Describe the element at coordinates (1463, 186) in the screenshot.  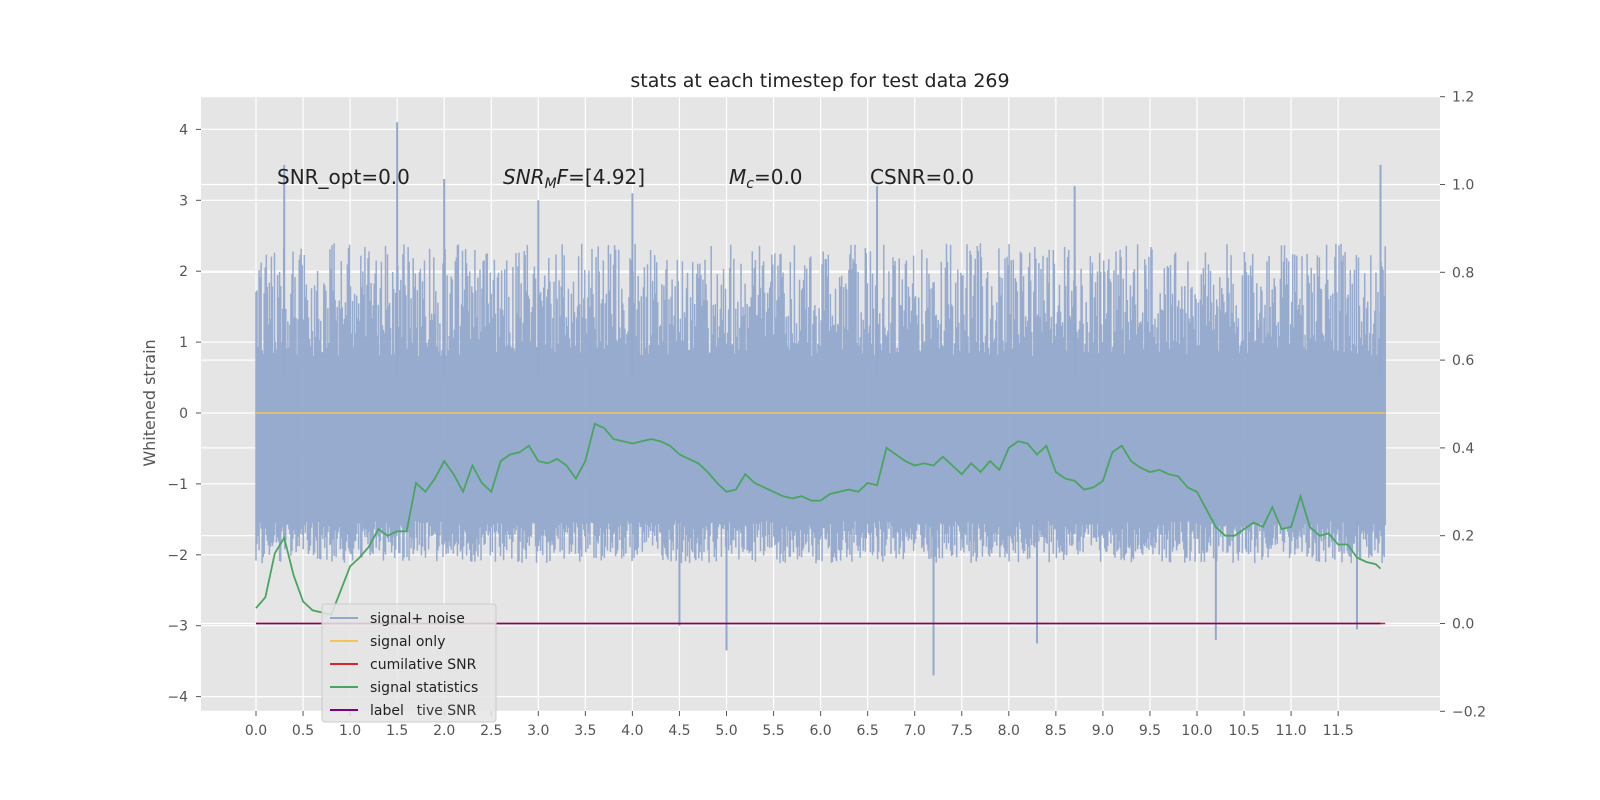
I see `y2-tick-label: 1.0` at that location.